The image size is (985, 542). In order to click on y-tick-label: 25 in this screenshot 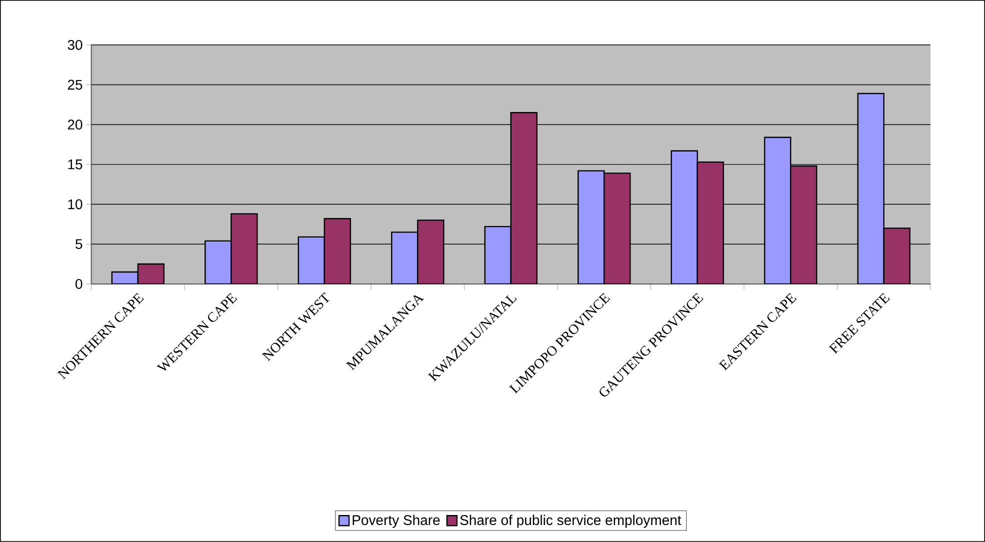, I will do `click(75, 85)`.